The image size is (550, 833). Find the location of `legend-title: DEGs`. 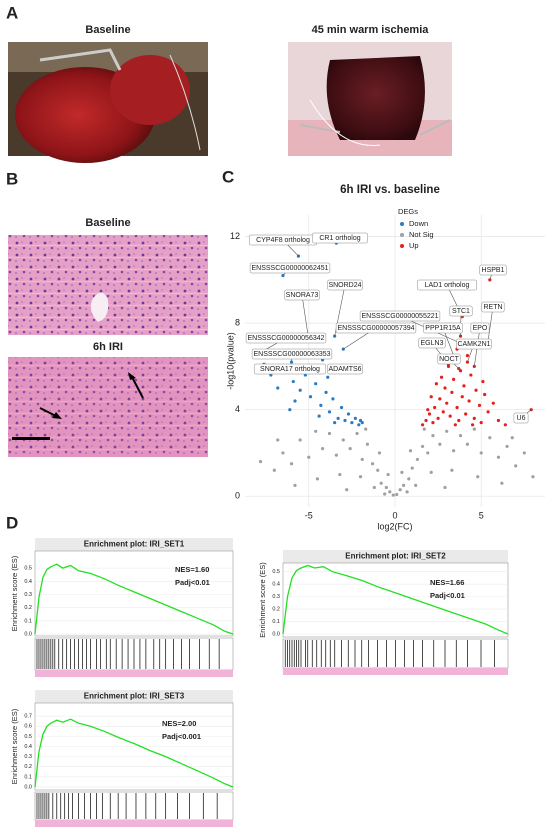

legend-title: DEGs is located at coordinates (408, 211).